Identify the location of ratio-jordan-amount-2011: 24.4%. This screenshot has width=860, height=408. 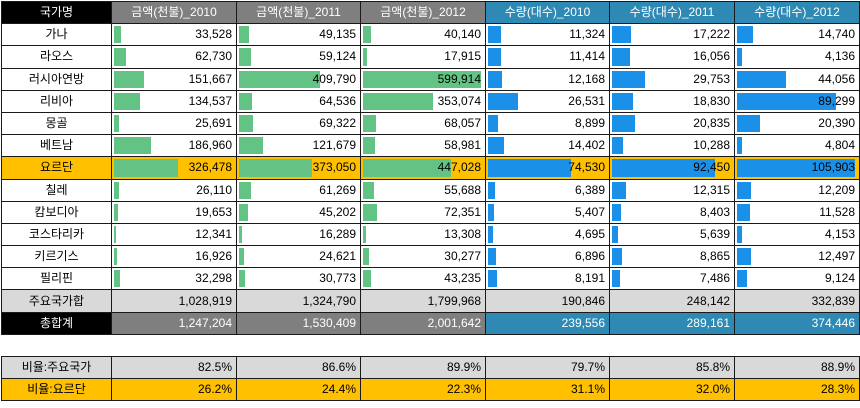
(298, 389).